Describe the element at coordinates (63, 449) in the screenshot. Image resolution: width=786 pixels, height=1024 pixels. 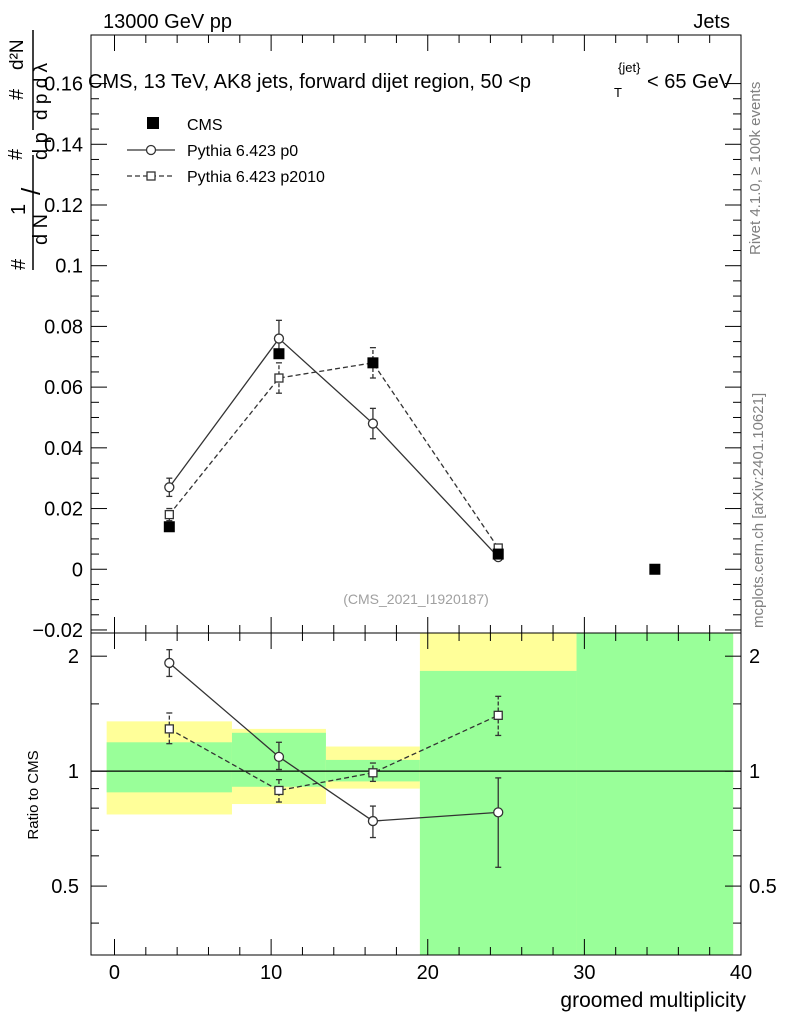
I see `main-ytick-label: 0.04` at that location.